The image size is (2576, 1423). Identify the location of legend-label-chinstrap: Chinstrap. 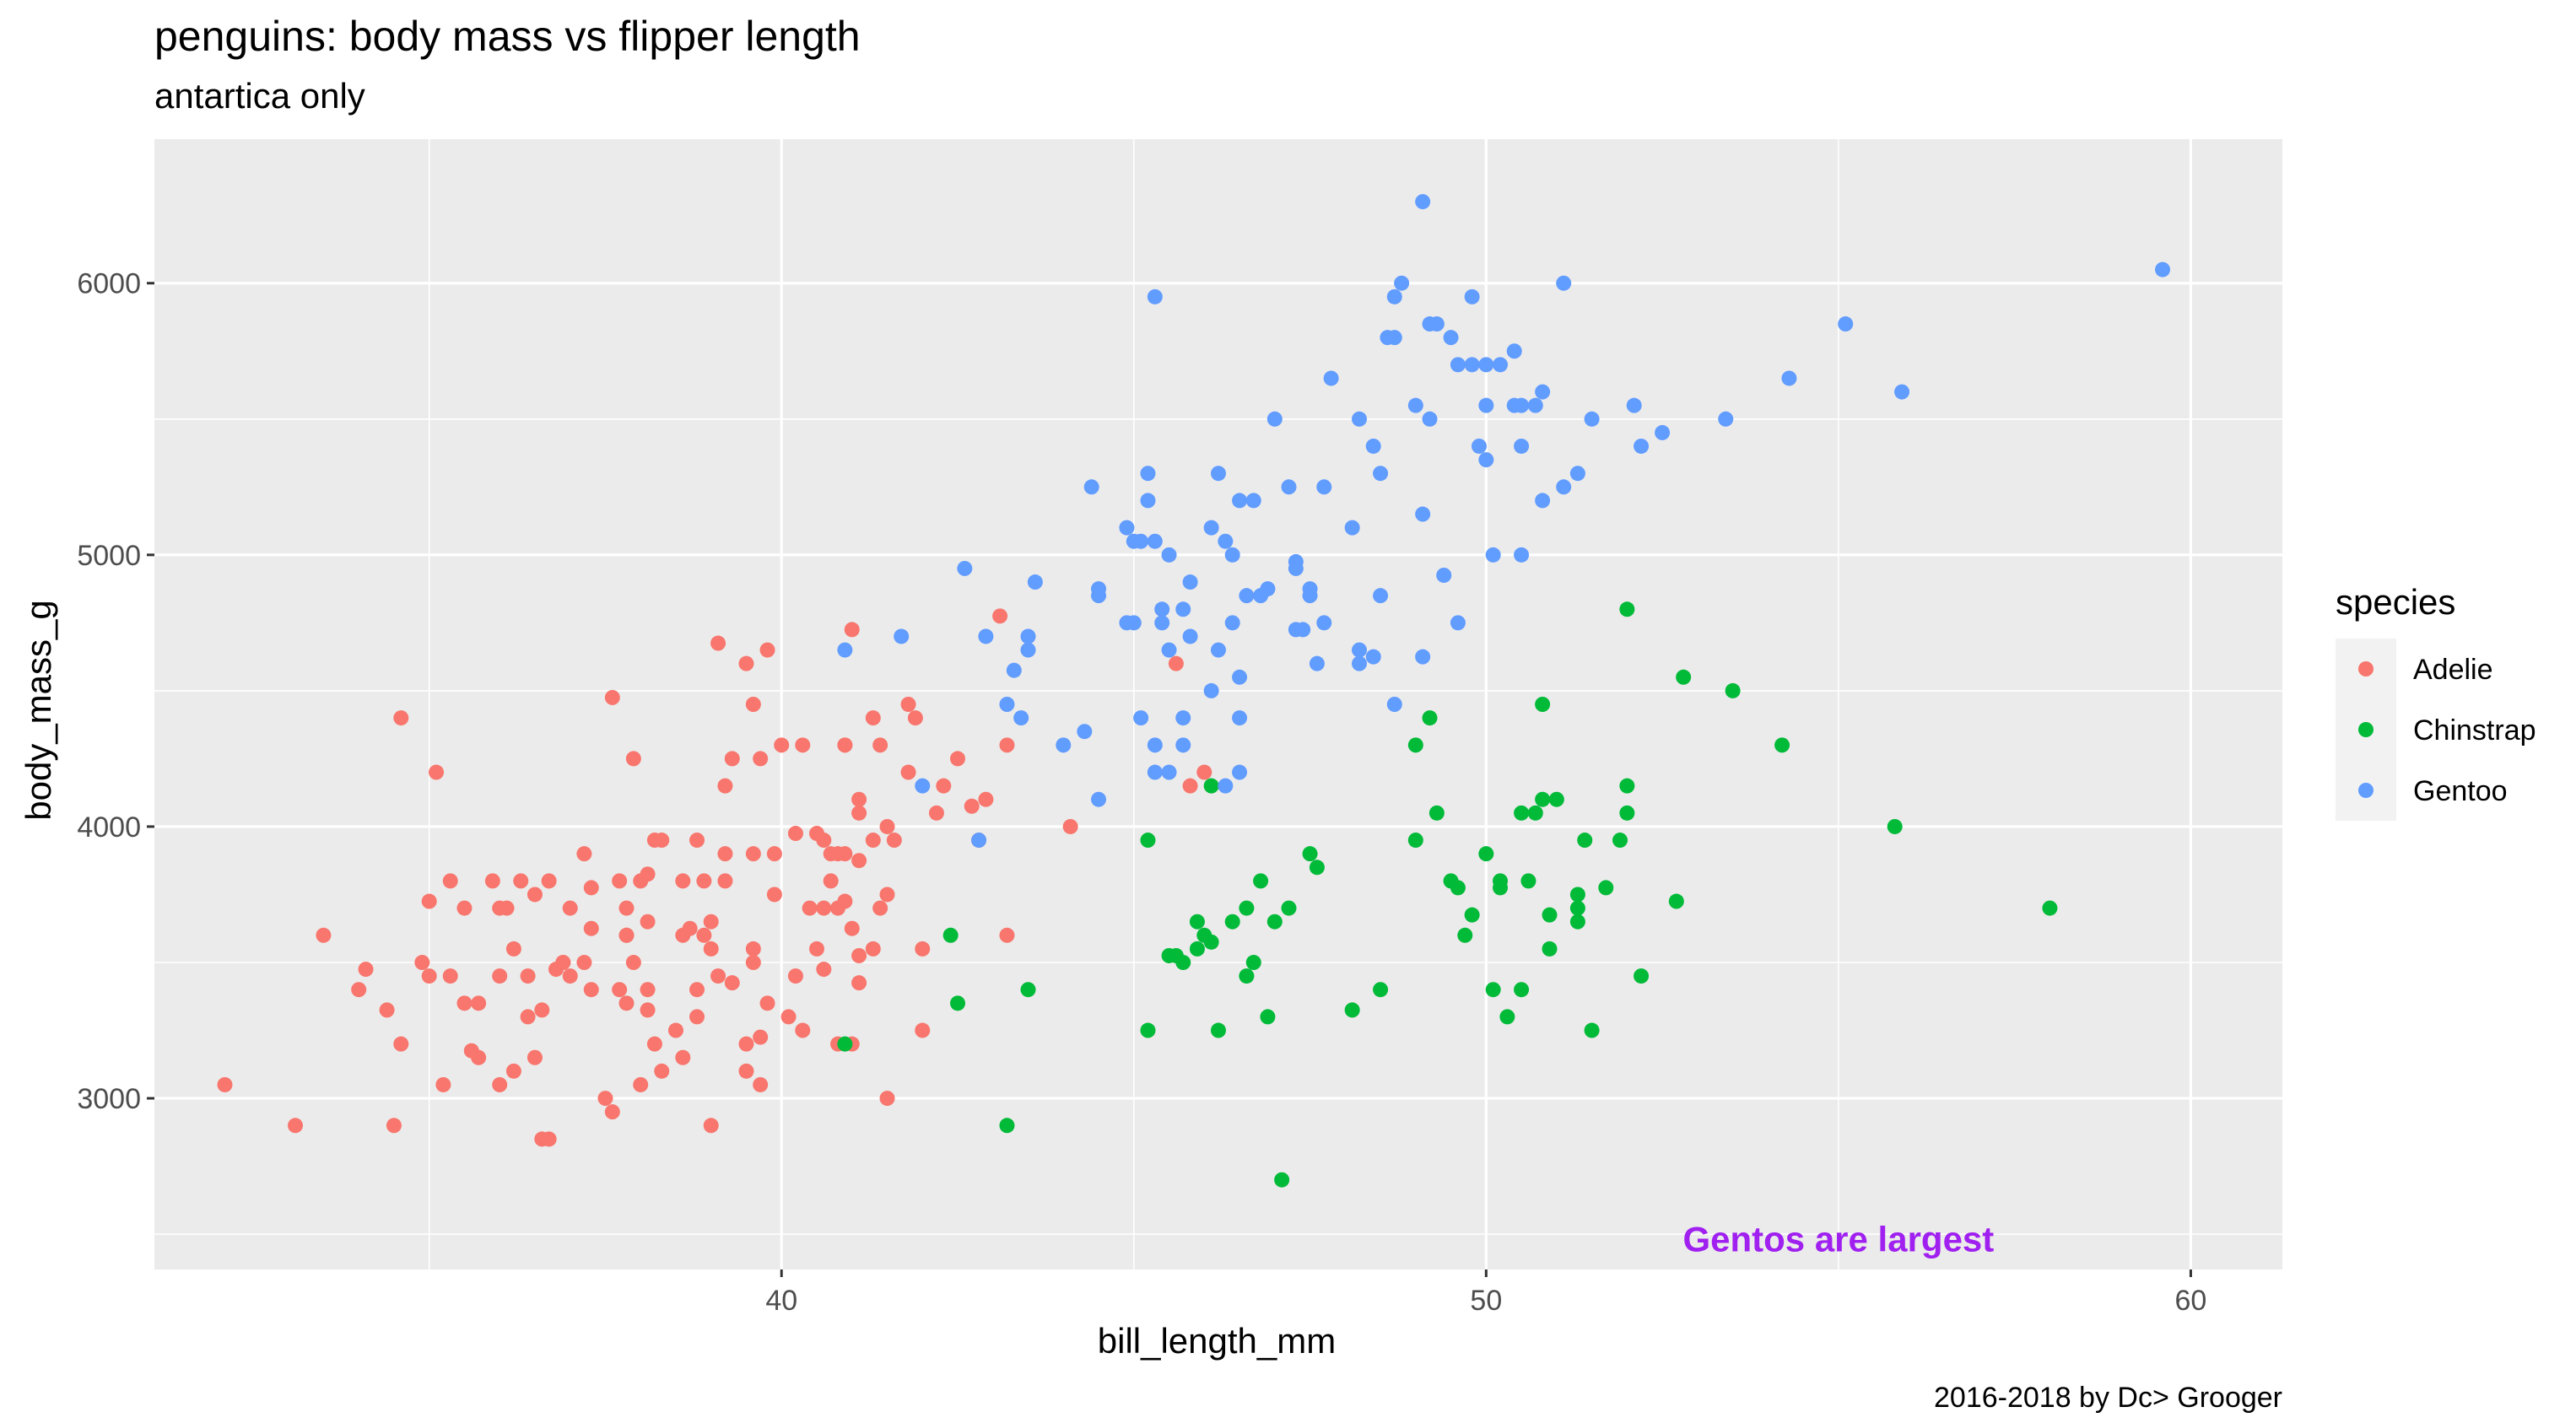
(2474, 730).